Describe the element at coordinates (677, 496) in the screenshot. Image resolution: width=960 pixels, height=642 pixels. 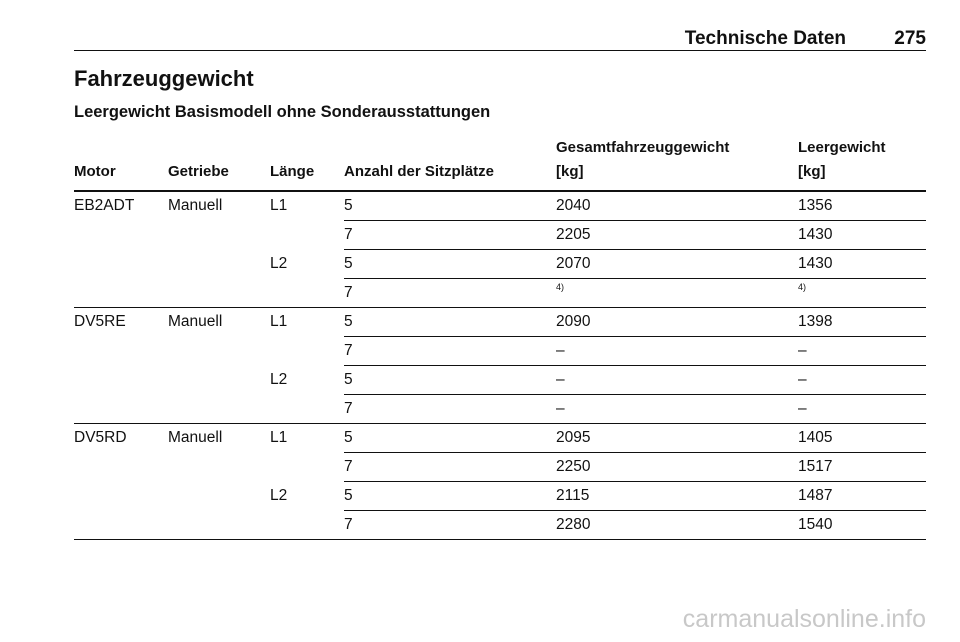
I see `cell-gesamtgewicht: 2115` at that location.